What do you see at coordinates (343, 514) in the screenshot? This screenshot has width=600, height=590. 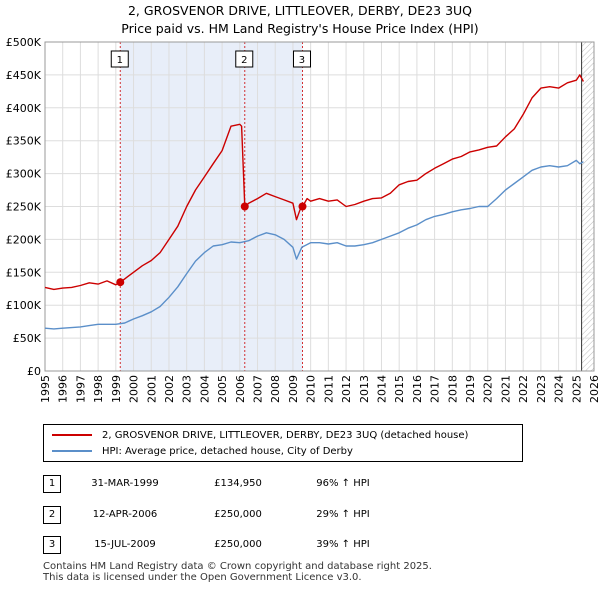 I see `sale-hpi-change: 29% ↑ HPI` at bounding box center [343, 514].